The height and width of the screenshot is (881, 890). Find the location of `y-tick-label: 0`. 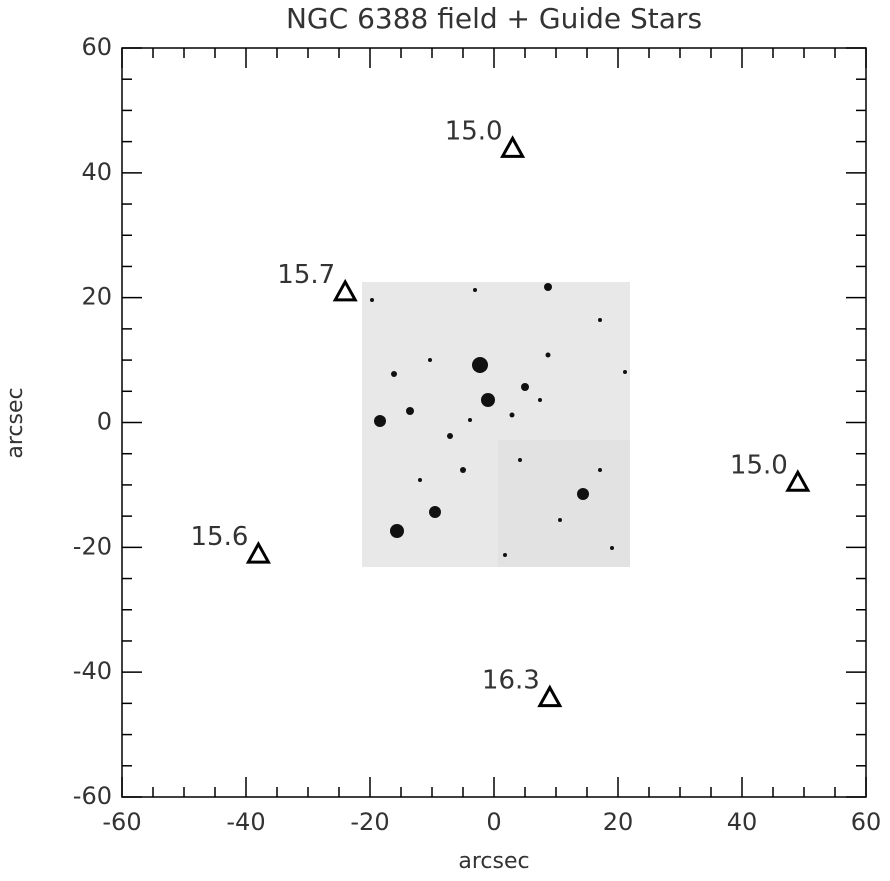

y-tick-label: 0 is located at coordinates (104, 422).